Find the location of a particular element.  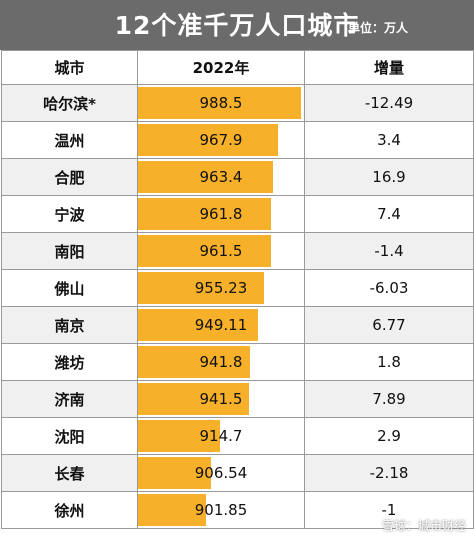

value-cell: 961.5 is located at coordinates (221, 251).